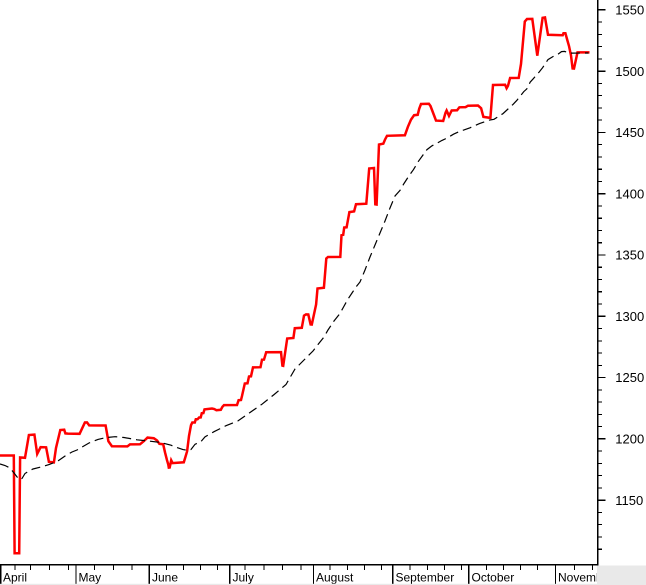 The height and width of the screenshot is (585, 646). What do you see at coordinates (425, 578) in the screenshot?
I see `svg-text: September` at bounding box center [425, 578].